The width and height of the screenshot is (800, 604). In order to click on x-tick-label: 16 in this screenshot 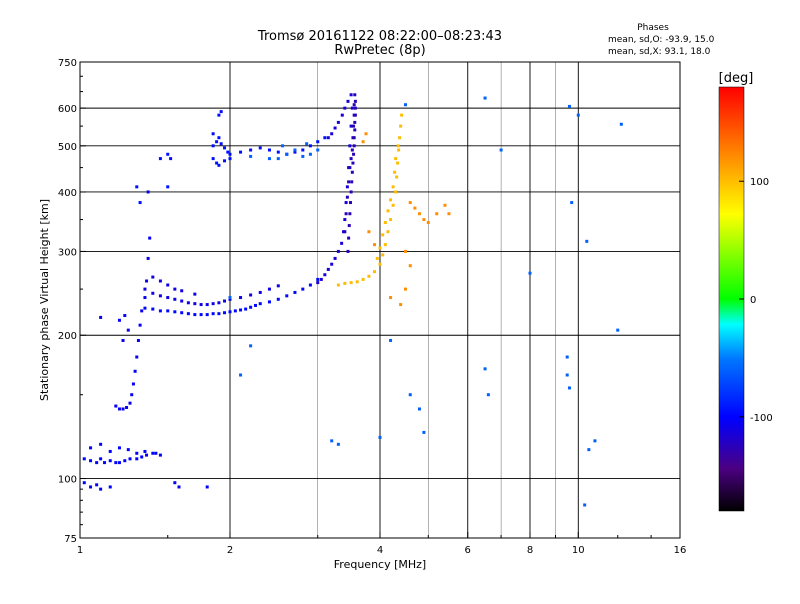, I will do `click(680, 550)`.